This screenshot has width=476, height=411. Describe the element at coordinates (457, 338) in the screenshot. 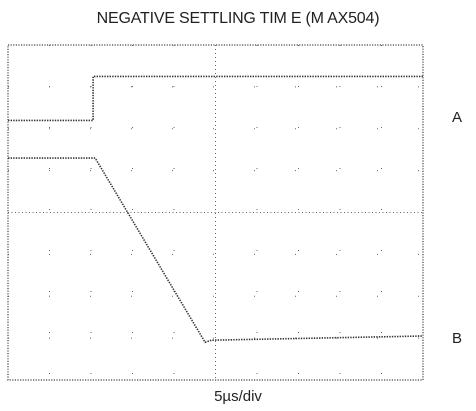

I see `series-label-b: B` at that location.